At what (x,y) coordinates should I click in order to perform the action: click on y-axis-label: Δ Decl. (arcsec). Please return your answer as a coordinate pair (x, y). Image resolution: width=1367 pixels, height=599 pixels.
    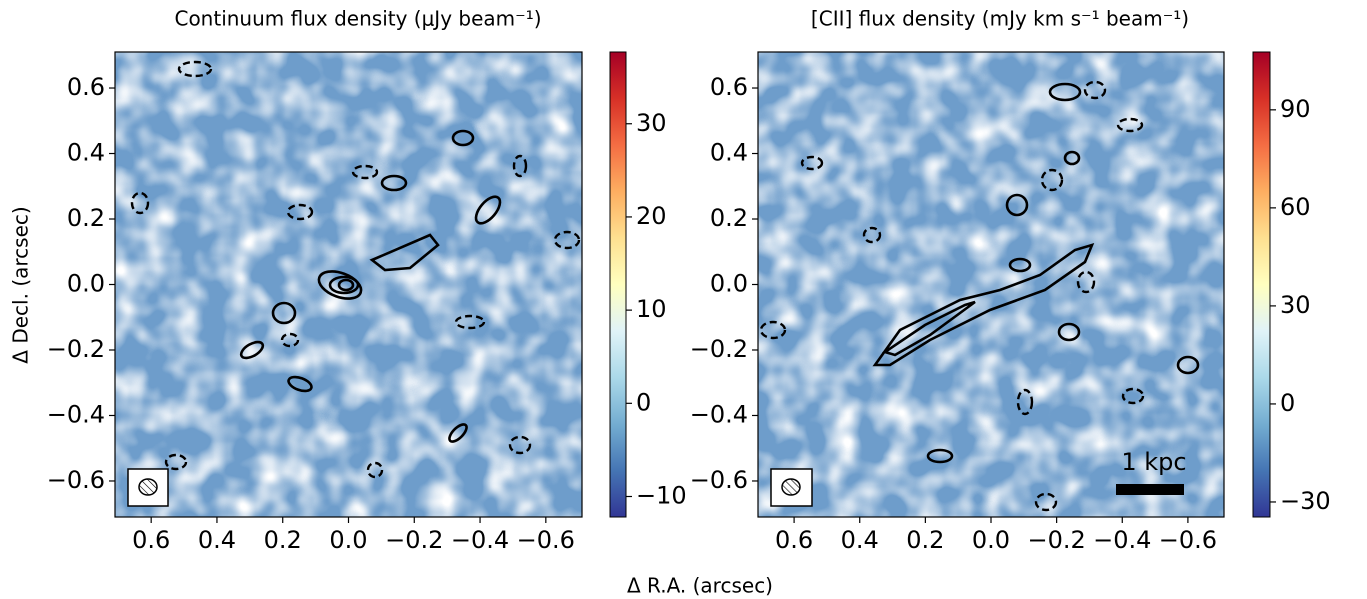
    Looking at the image, I should click on (21, 284).